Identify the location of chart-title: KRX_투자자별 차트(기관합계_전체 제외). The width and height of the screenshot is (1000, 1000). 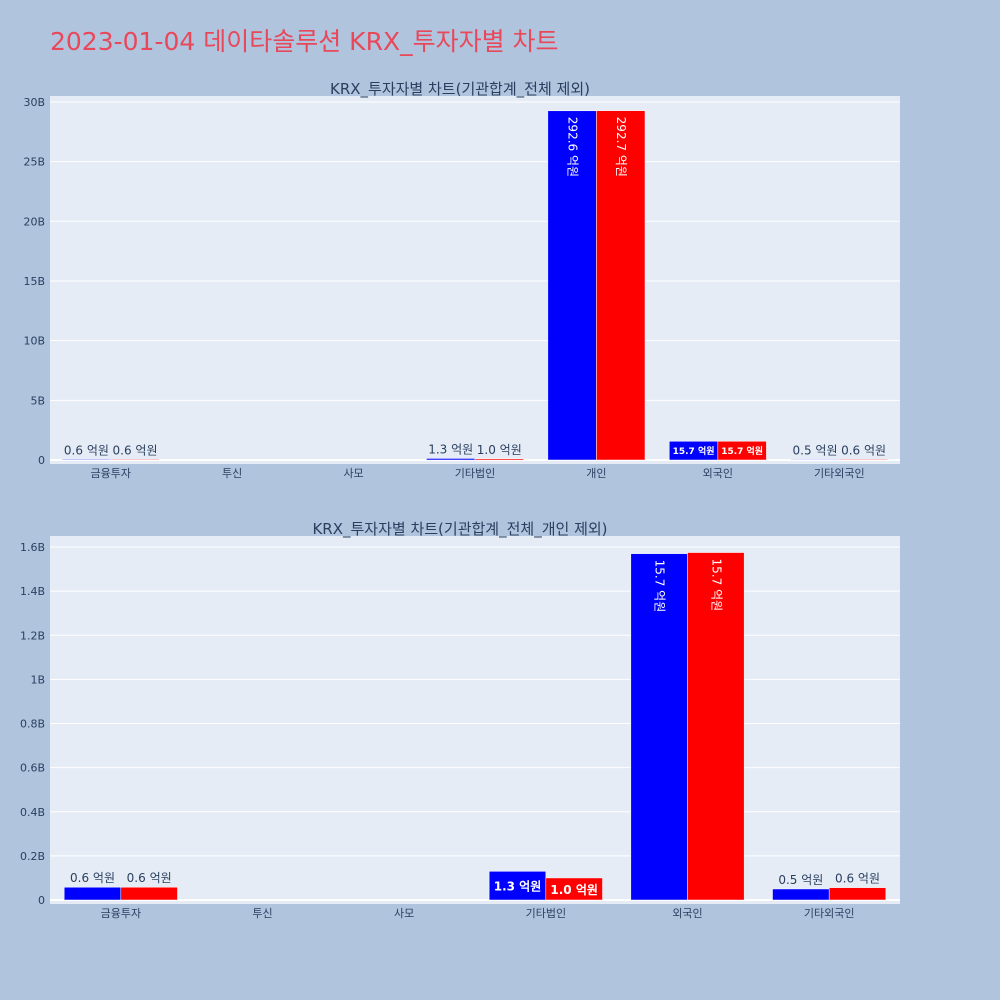
(460, 89).